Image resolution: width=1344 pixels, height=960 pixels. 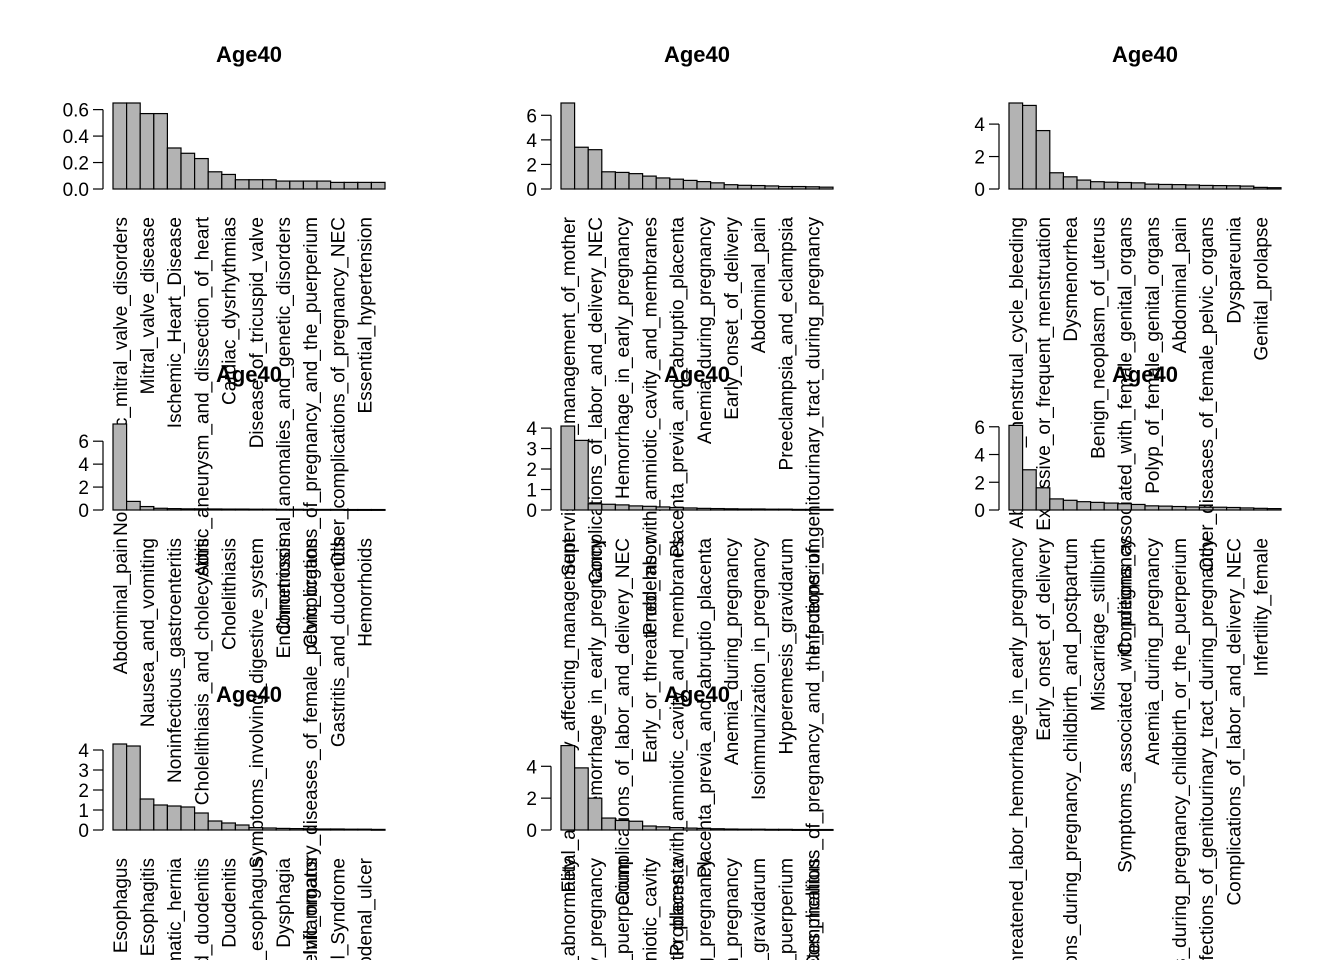 I want to click on category-label: Excessive_or_frequent_menstruation, so click(x=1044, y=374).